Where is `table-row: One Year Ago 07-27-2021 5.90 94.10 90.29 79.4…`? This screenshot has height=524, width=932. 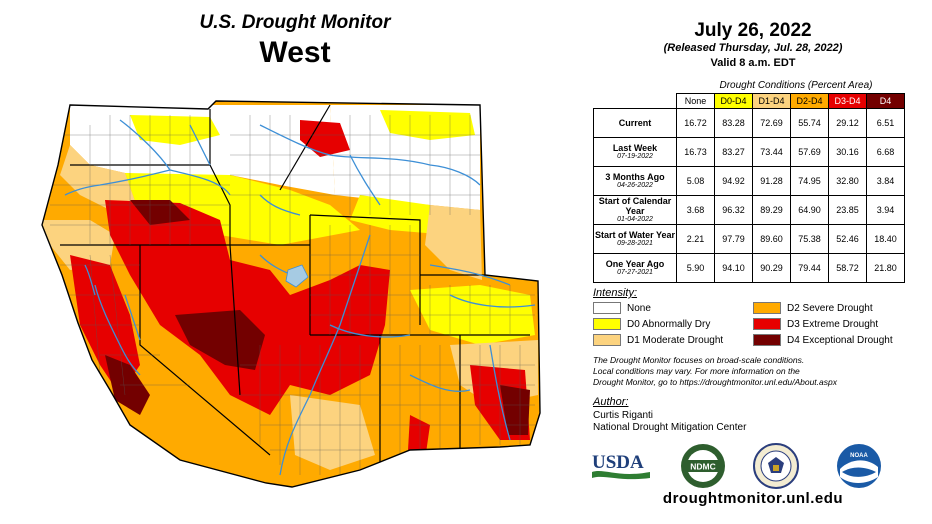
table-row: One Year Ago 07-27-2021 5.90 94.10 90.29 79.4… is located at coordinates (749, 268).